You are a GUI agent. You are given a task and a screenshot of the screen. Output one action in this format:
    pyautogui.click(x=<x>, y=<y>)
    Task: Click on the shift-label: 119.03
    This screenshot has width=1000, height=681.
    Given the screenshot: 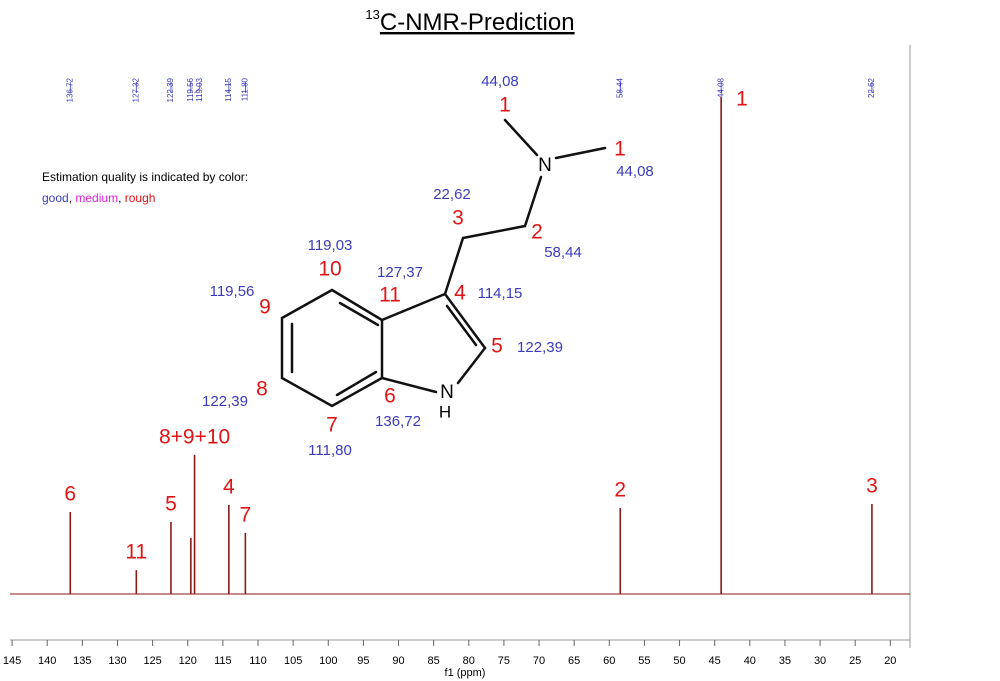 What is the action you would take?
    pyautogui.click(x=199, y=89)
    